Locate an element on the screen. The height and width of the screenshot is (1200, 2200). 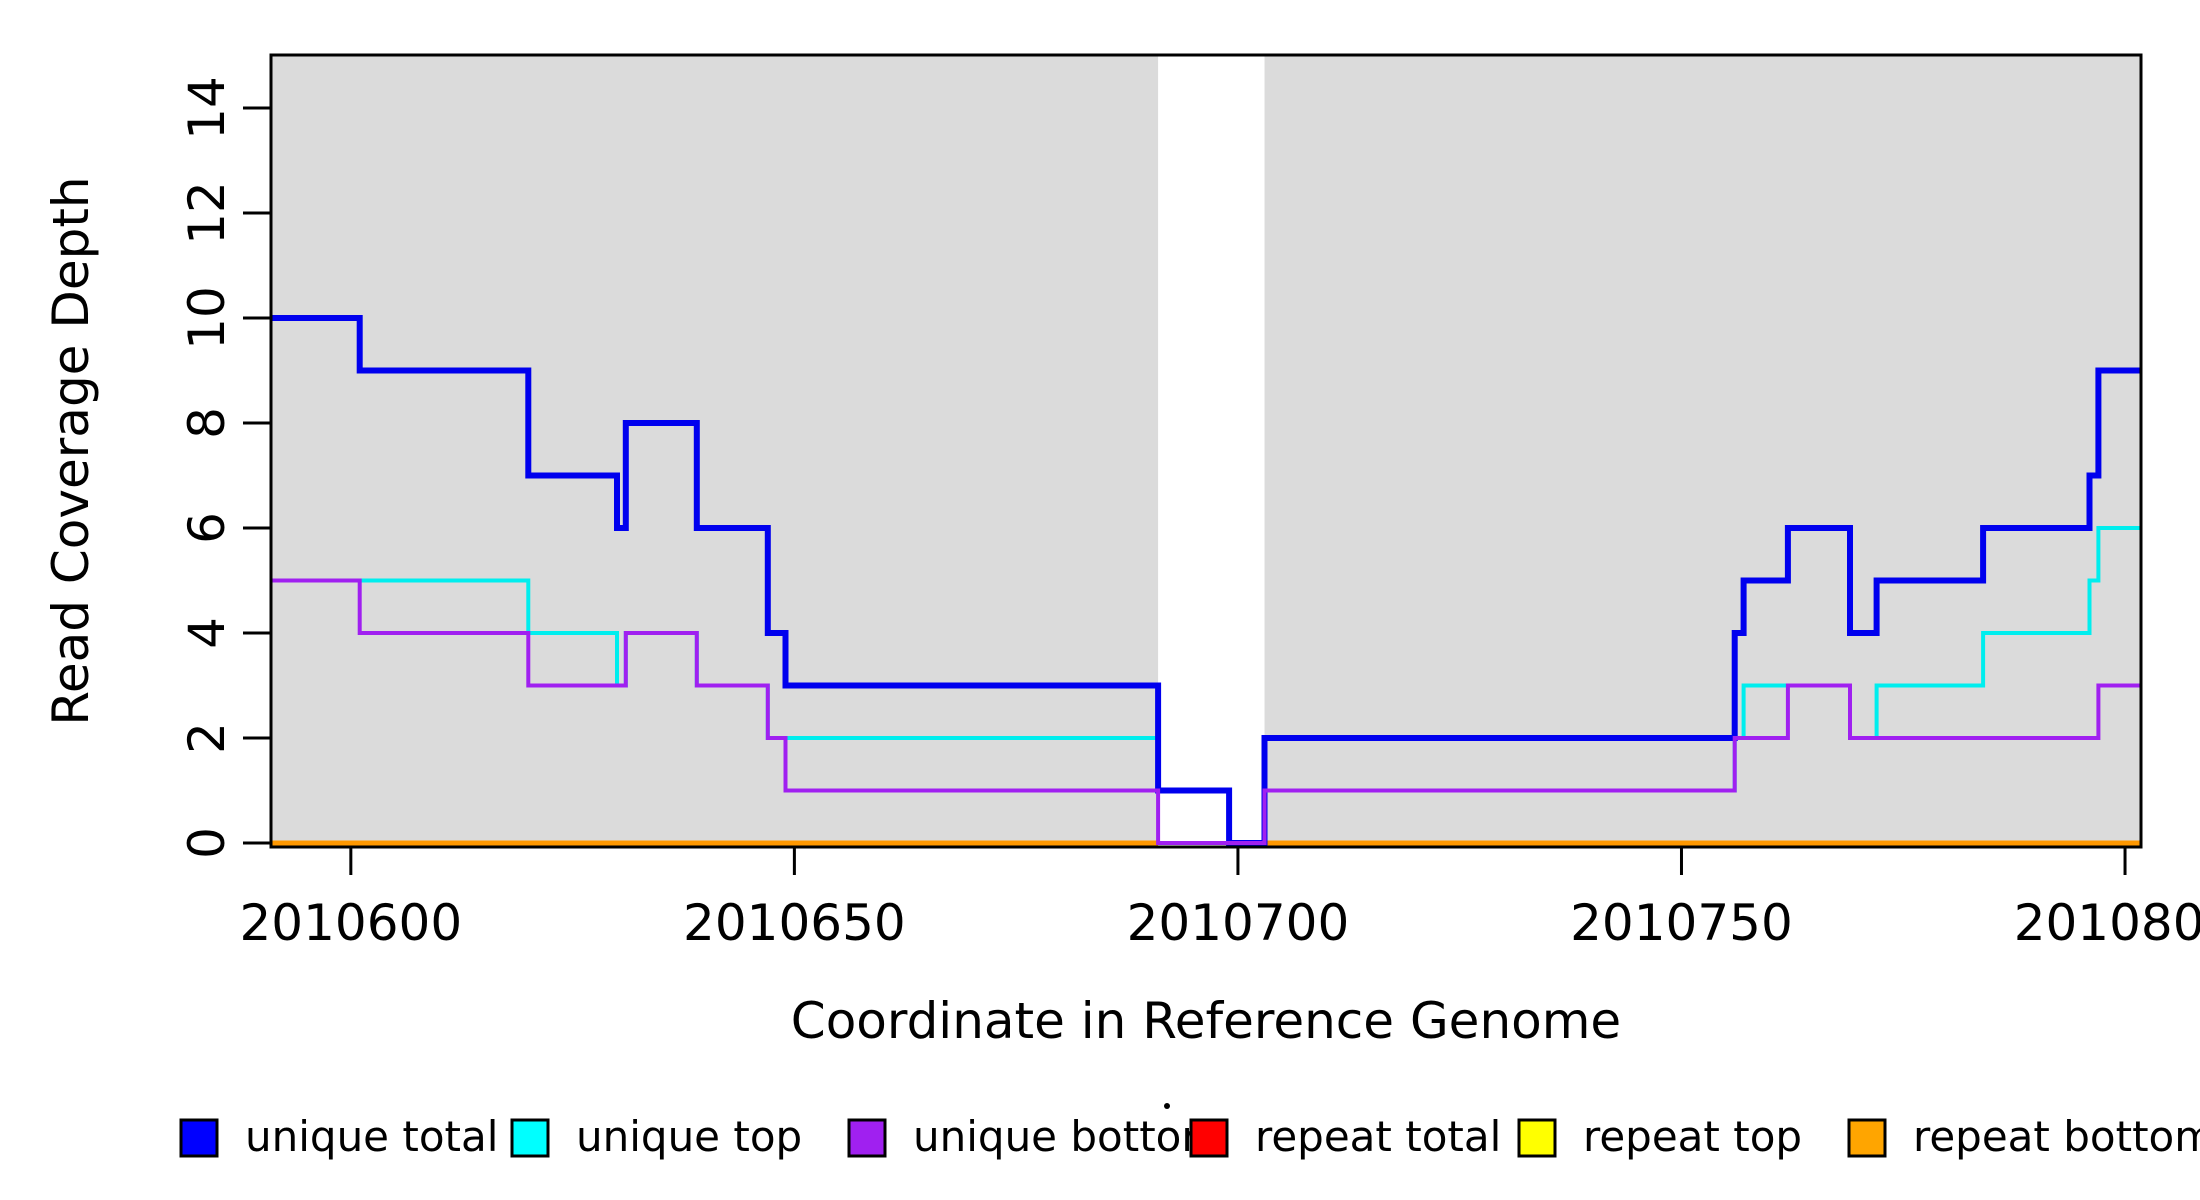
y-tick-label: 2 is located at coordinates (207, 738).